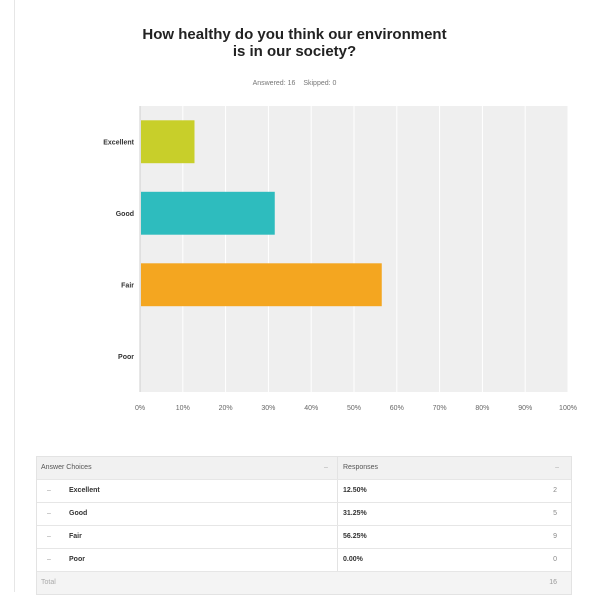  Describe the element at coordinates (48, 582) in the screenshot. I see `total-label: Total` at that location.